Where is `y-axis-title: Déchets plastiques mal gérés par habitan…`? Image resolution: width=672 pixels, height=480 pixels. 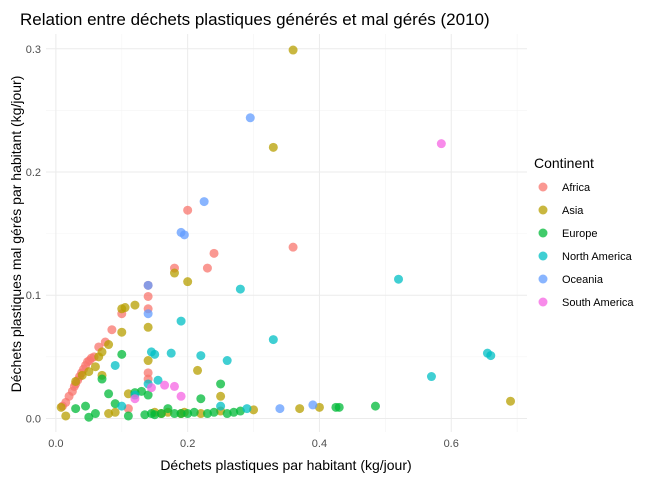
y-axis-title: Déchets plastiques mal gérés par habitan… is located at coordinates (16, 234).